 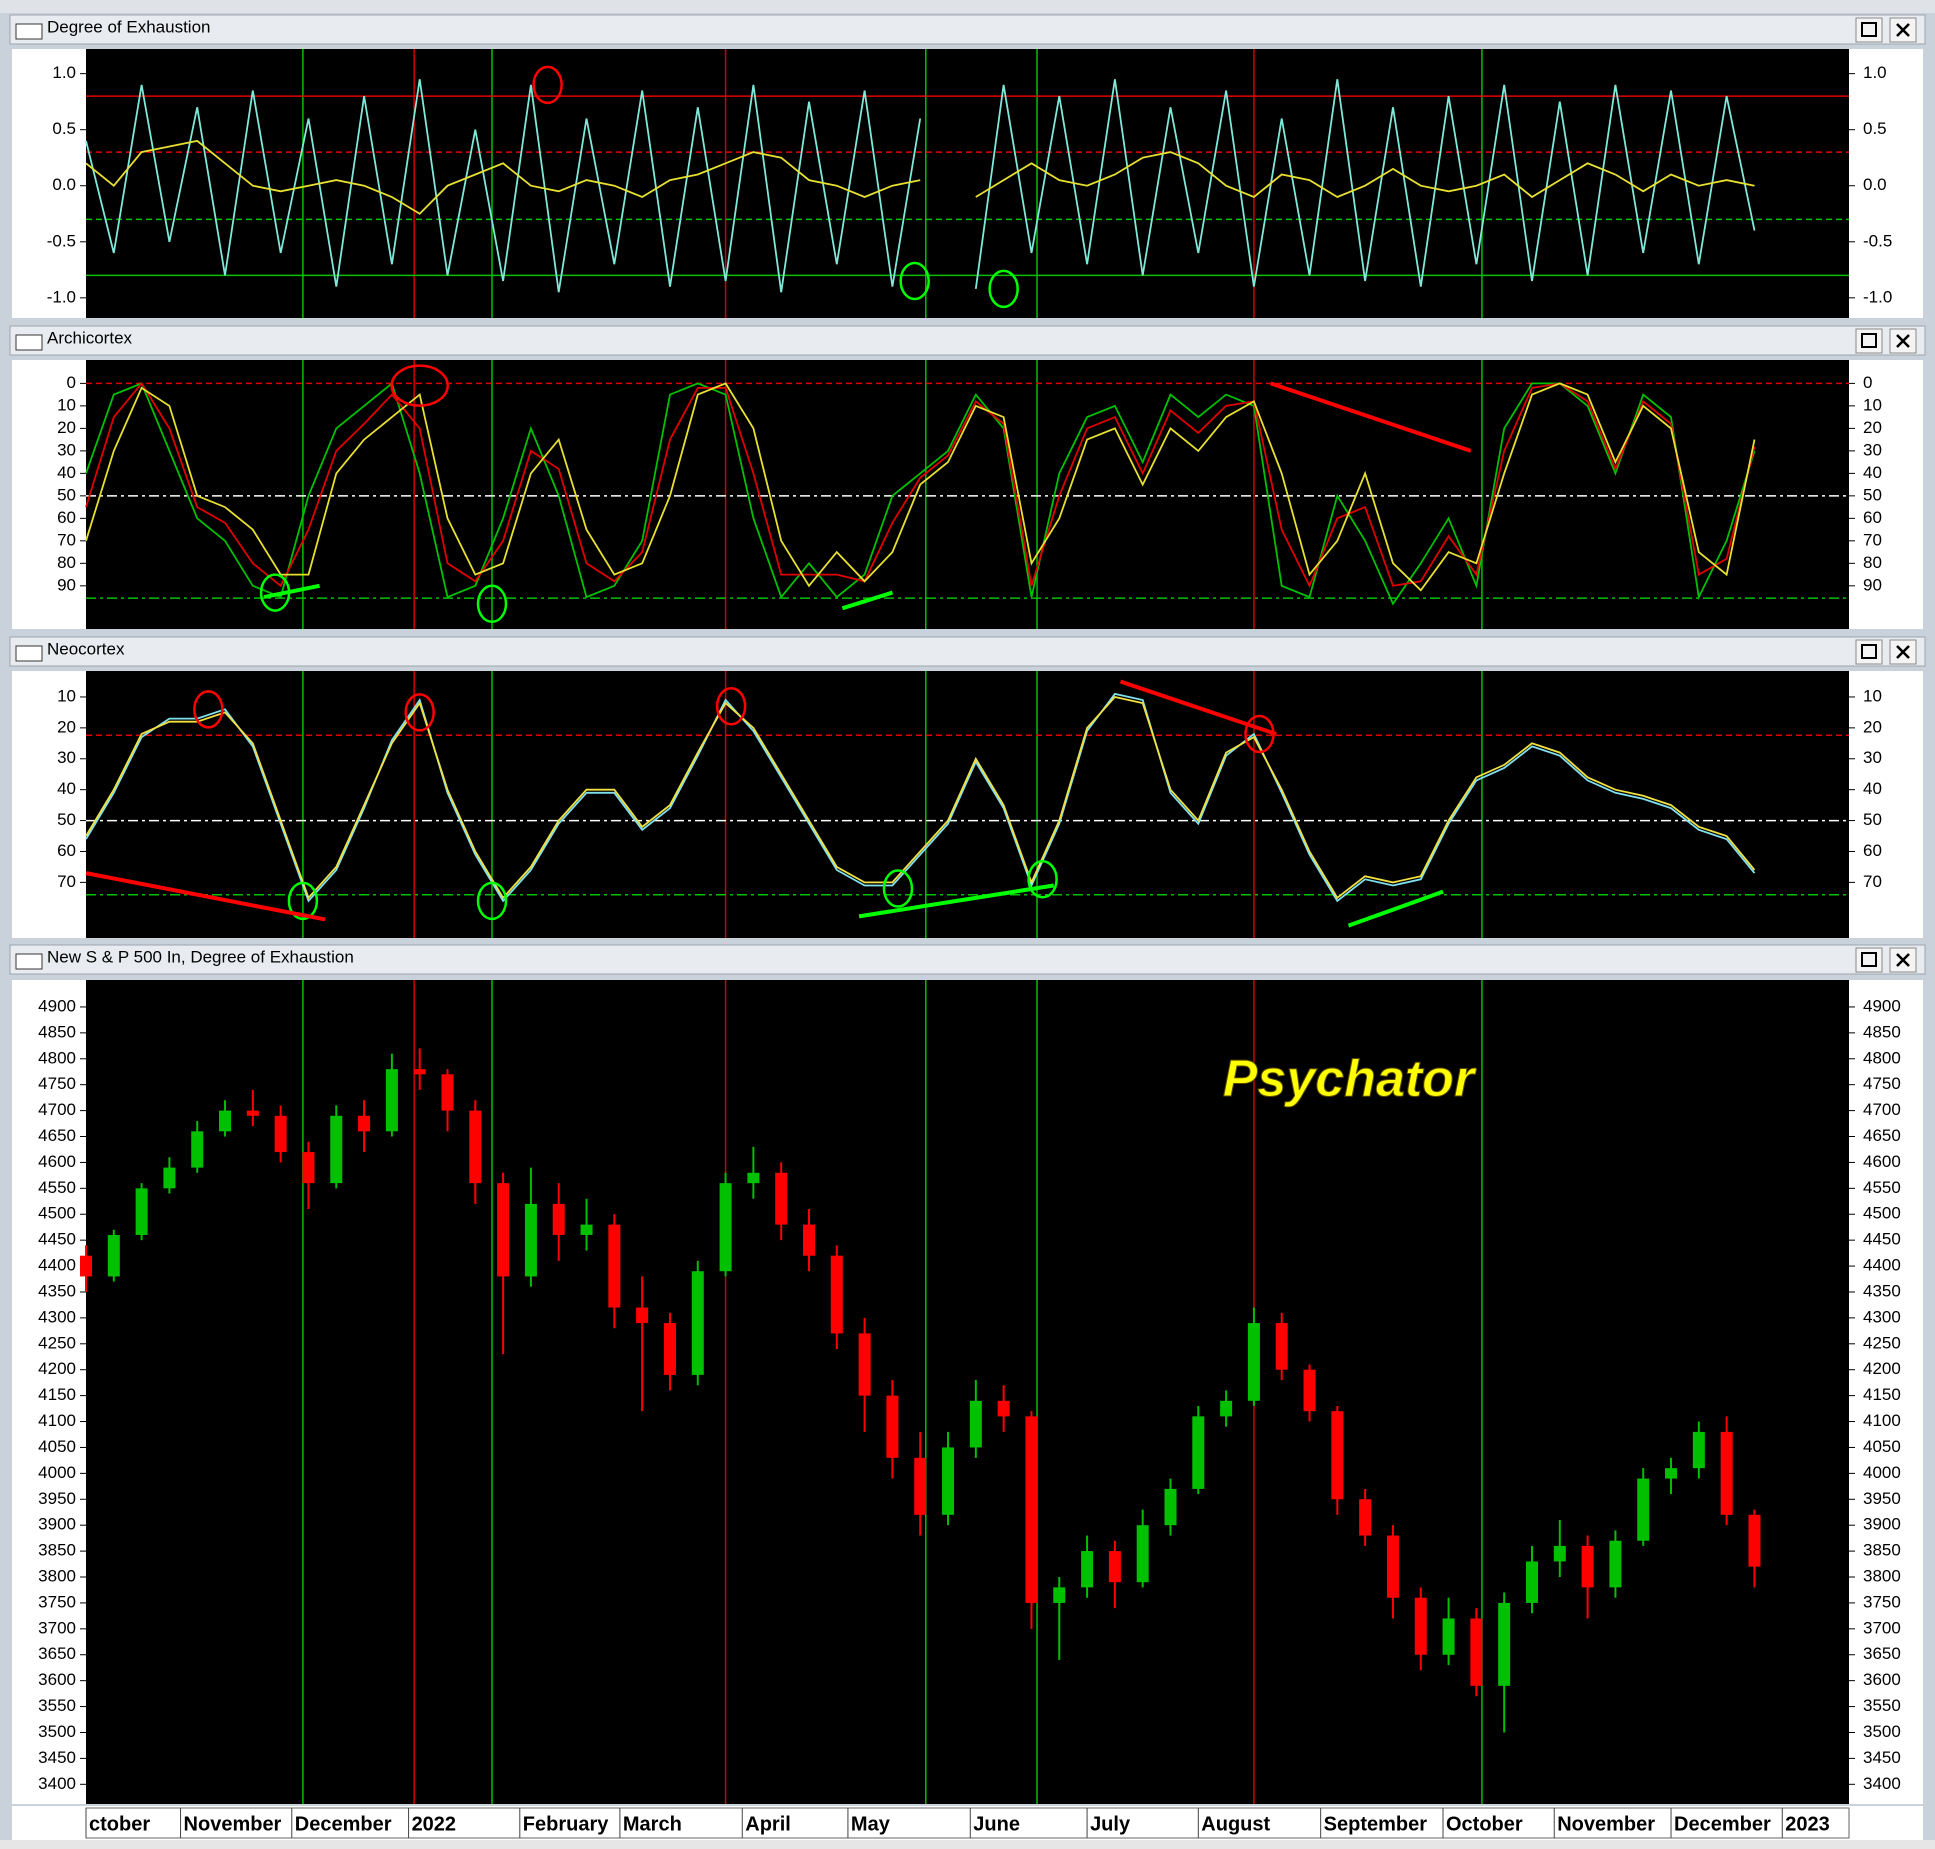 I want to click on y-tick-label-right: -0.5, so click(x=1877, y=240).